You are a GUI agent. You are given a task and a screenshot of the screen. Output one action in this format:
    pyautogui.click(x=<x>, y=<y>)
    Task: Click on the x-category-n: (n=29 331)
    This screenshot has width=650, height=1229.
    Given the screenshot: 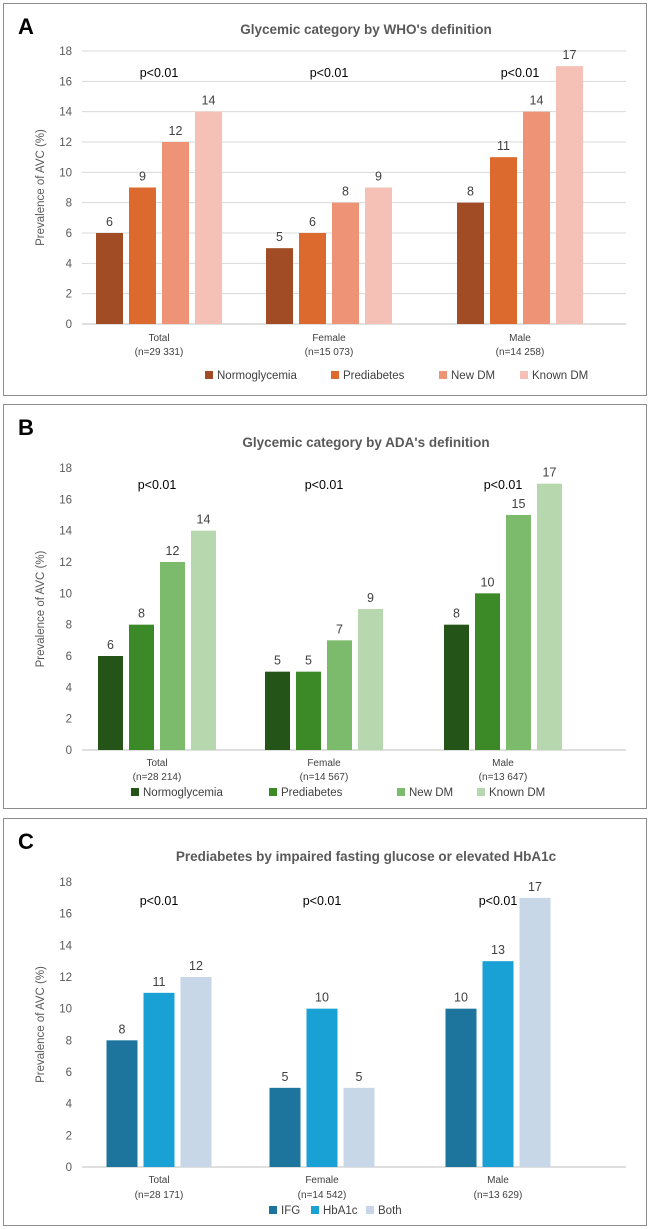 What is the action you would take?
    pyautogui.click(x=159, y=352)
    